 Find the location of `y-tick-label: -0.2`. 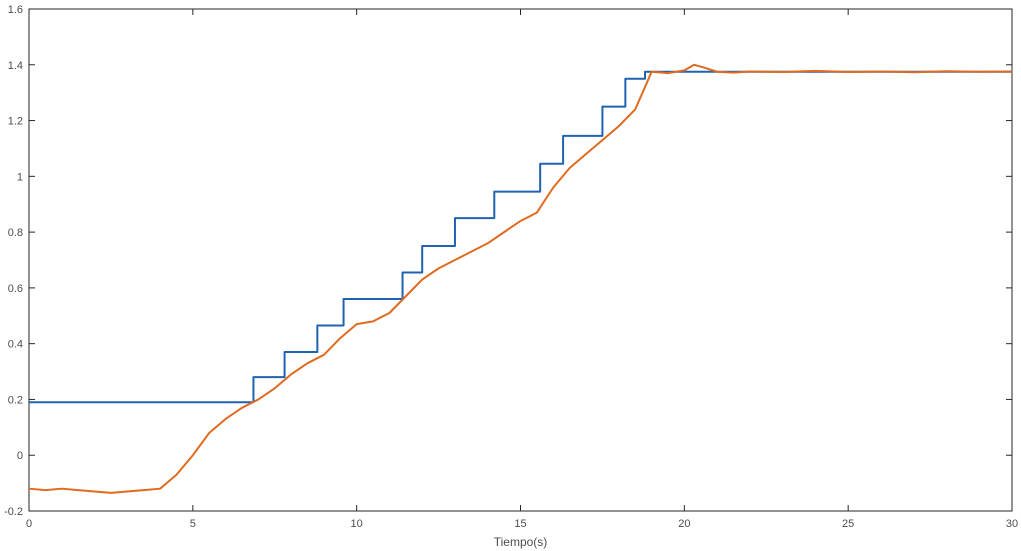

y-tick-label: -0.2 is located at coordinates (13, 512).